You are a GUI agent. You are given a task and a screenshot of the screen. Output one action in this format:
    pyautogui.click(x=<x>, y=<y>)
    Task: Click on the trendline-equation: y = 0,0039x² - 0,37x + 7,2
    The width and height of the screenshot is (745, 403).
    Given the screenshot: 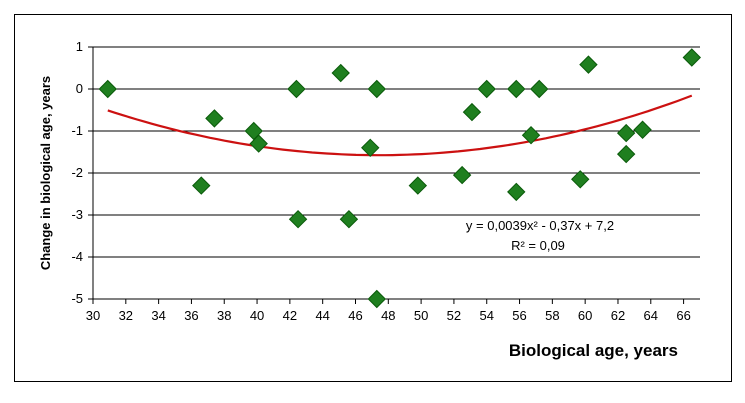 What is the action you would take?
    pyautogui.click(x=540, y=225)
    